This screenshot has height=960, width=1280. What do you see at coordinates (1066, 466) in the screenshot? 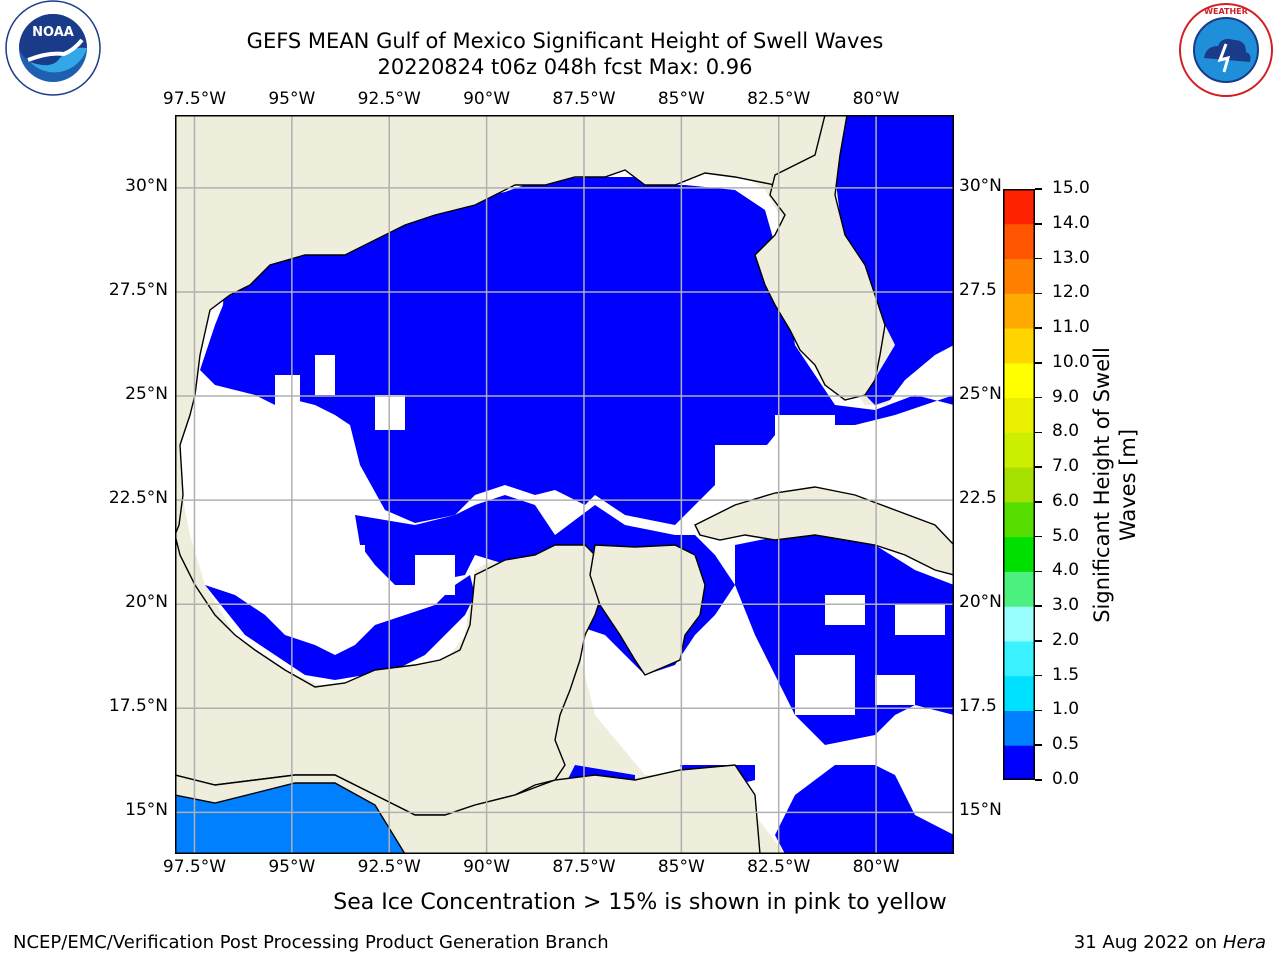
I see `colorbar-tick-label: 7.0` at bounding box center [1066, 466].